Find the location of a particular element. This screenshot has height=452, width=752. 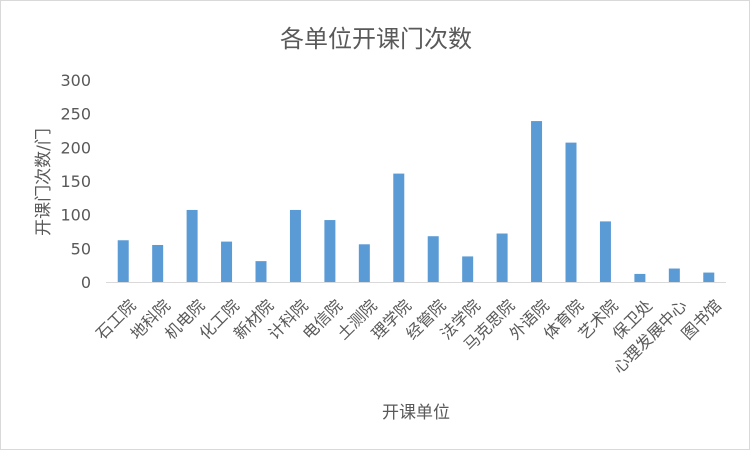

y-tick-label: 150 is located at coordinates (75, 181).